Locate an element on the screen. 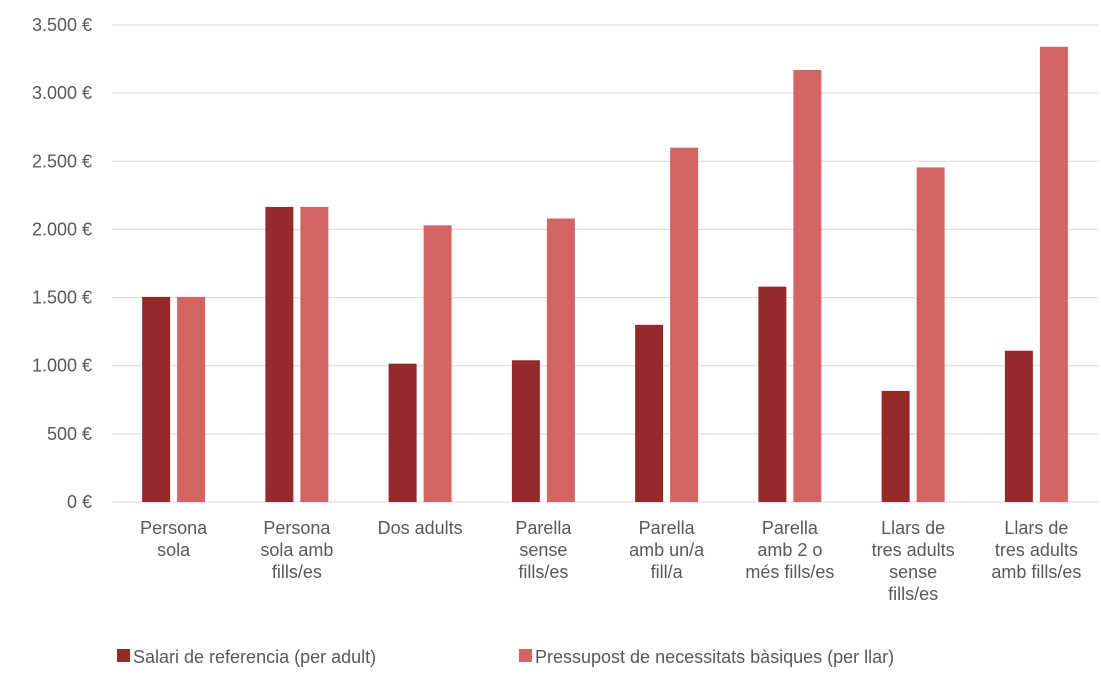 This screenshot has width=1101, height=675. x-category-label: Llars de tres adults amb fills/es is located at coordinates (1036, 550).